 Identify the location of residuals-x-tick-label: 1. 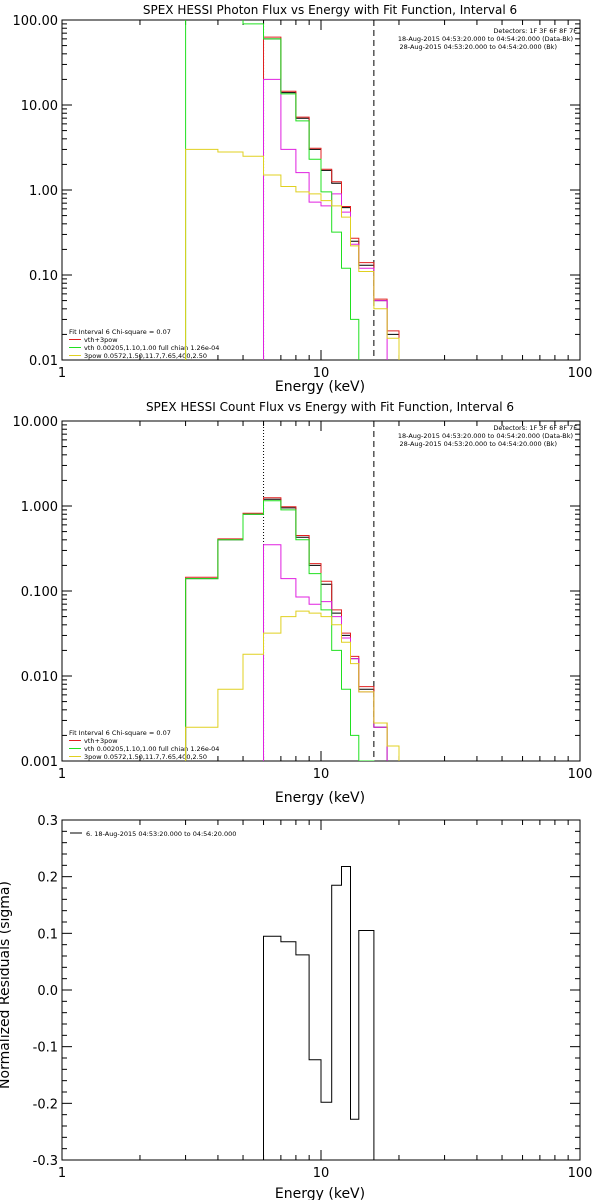
(62, 1173).